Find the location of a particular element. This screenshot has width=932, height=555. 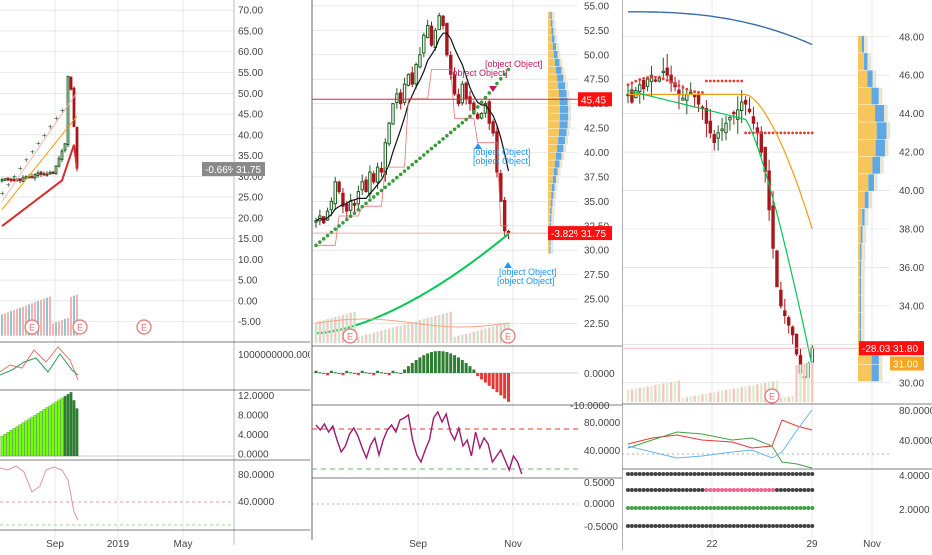

price-axis-left is located at coordinates (271, 172).